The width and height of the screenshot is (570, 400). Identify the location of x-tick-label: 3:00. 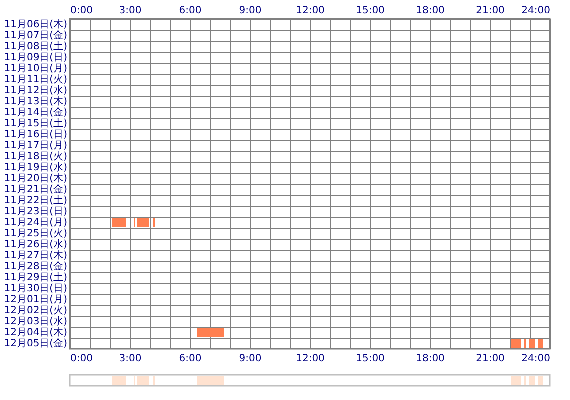
(130, 11).